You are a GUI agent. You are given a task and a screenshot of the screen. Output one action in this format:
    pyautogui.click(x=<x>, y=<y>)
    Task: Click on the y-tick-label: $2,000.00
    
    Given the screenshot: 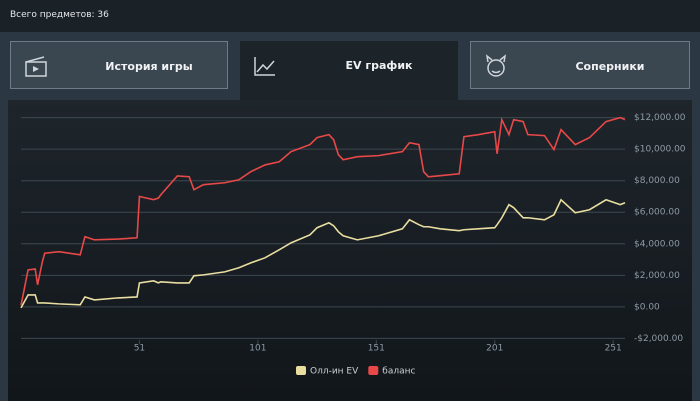 What is the action you would take?
    pyautogui.click(x=657, y=276)
    